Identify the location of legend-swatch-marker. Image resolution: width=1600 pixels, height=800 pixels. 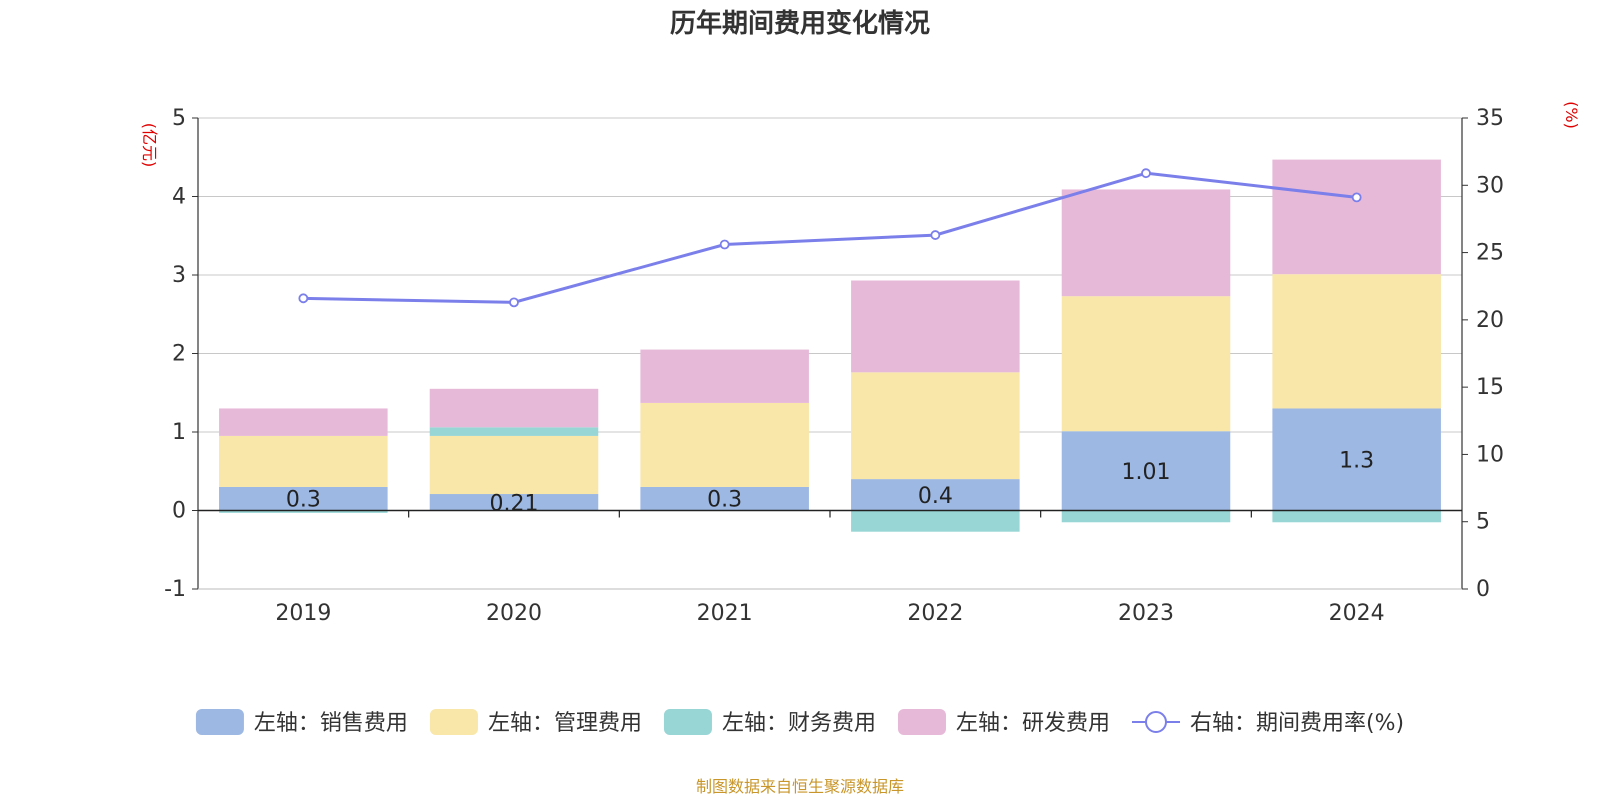
(1155, 722).